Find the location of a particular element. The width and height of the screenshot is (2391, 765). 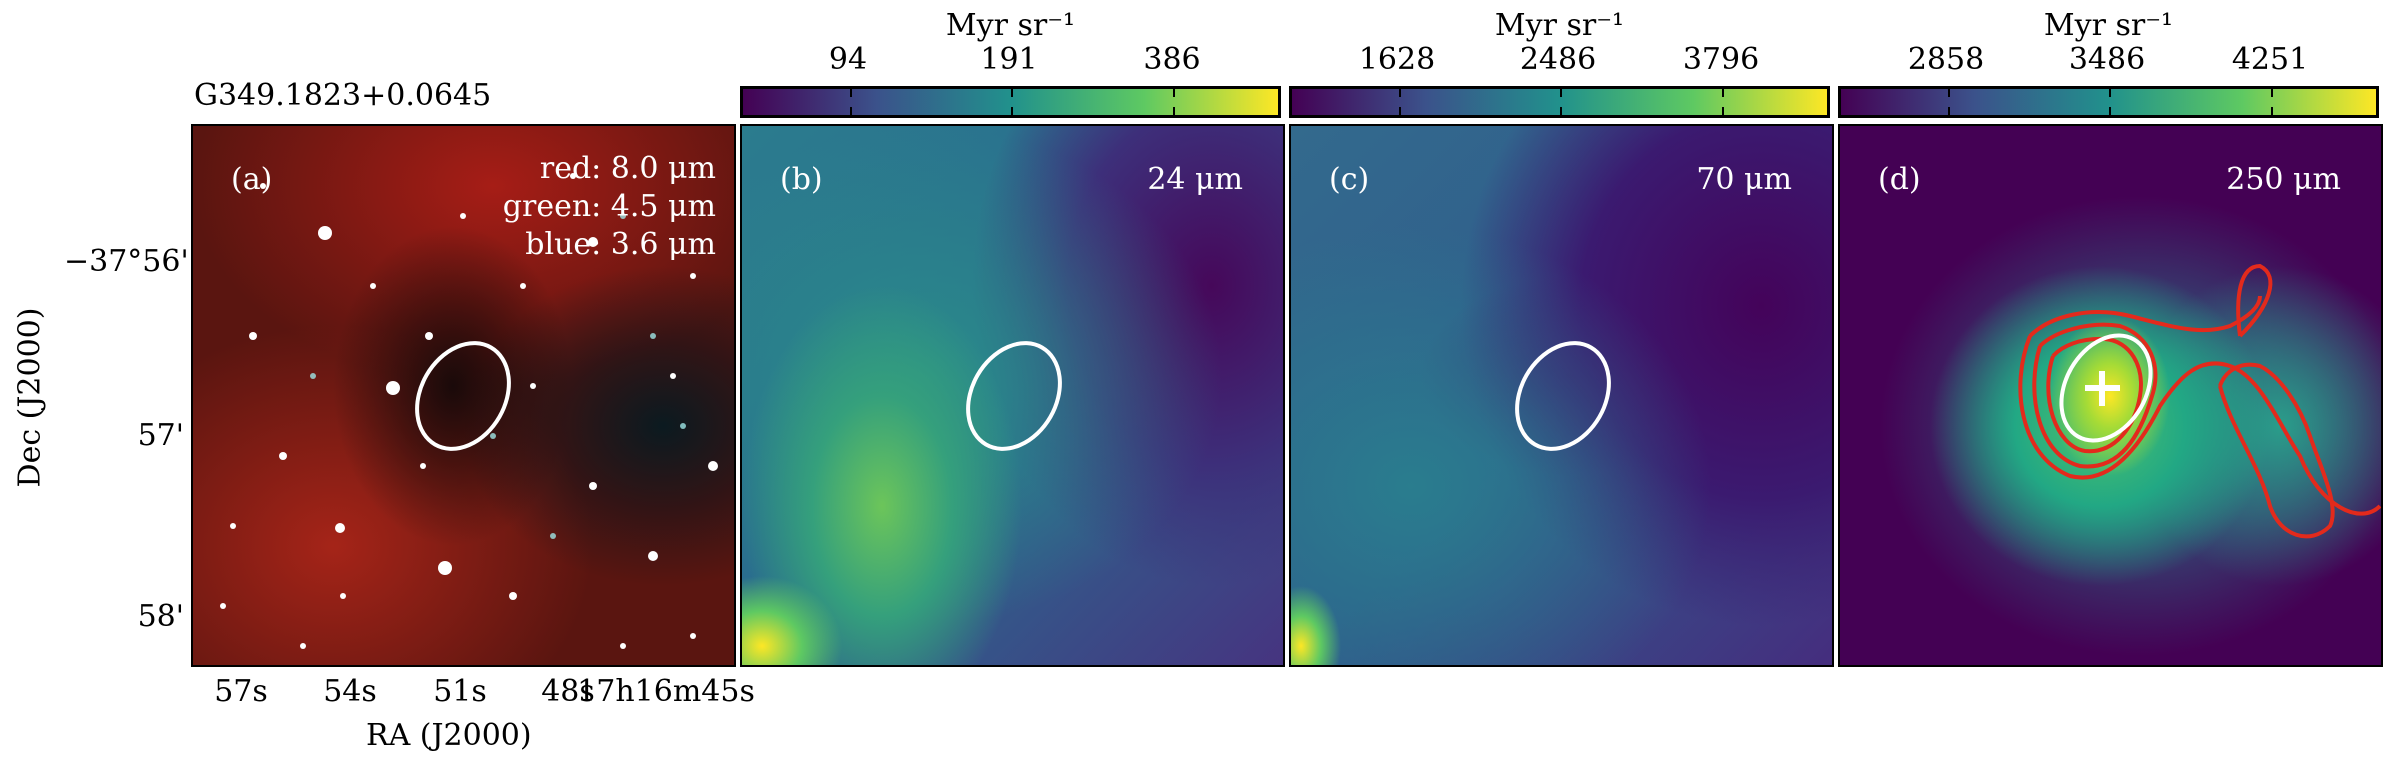

colorbar-tick: 2486 is located at coordinates (1558, 59).